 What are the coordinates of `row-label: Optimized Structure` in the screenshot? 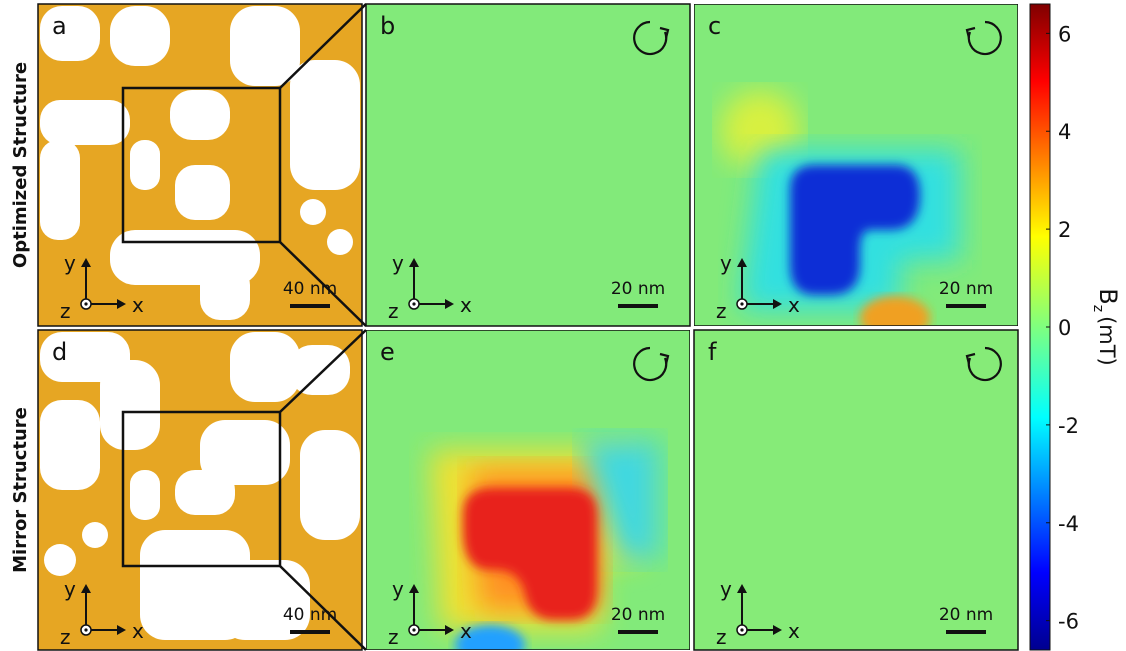 It's located at (20, 165).